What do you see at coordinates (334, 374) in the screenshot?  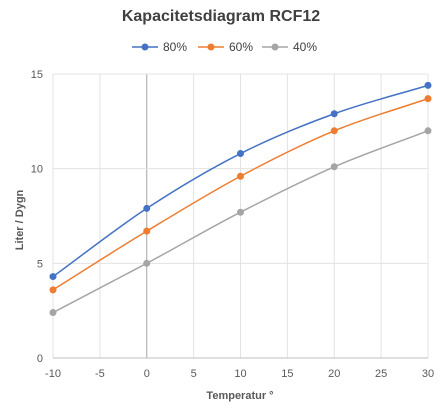 I see `x-tick-label-6: 20` at bounding box center [334, 374].